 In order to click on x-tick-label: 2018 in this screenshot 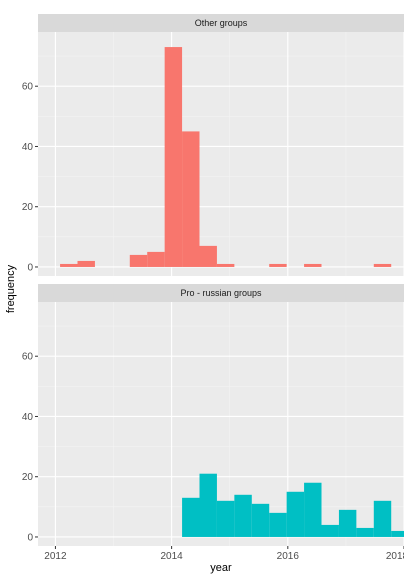, I will do `click(395, 556)`.